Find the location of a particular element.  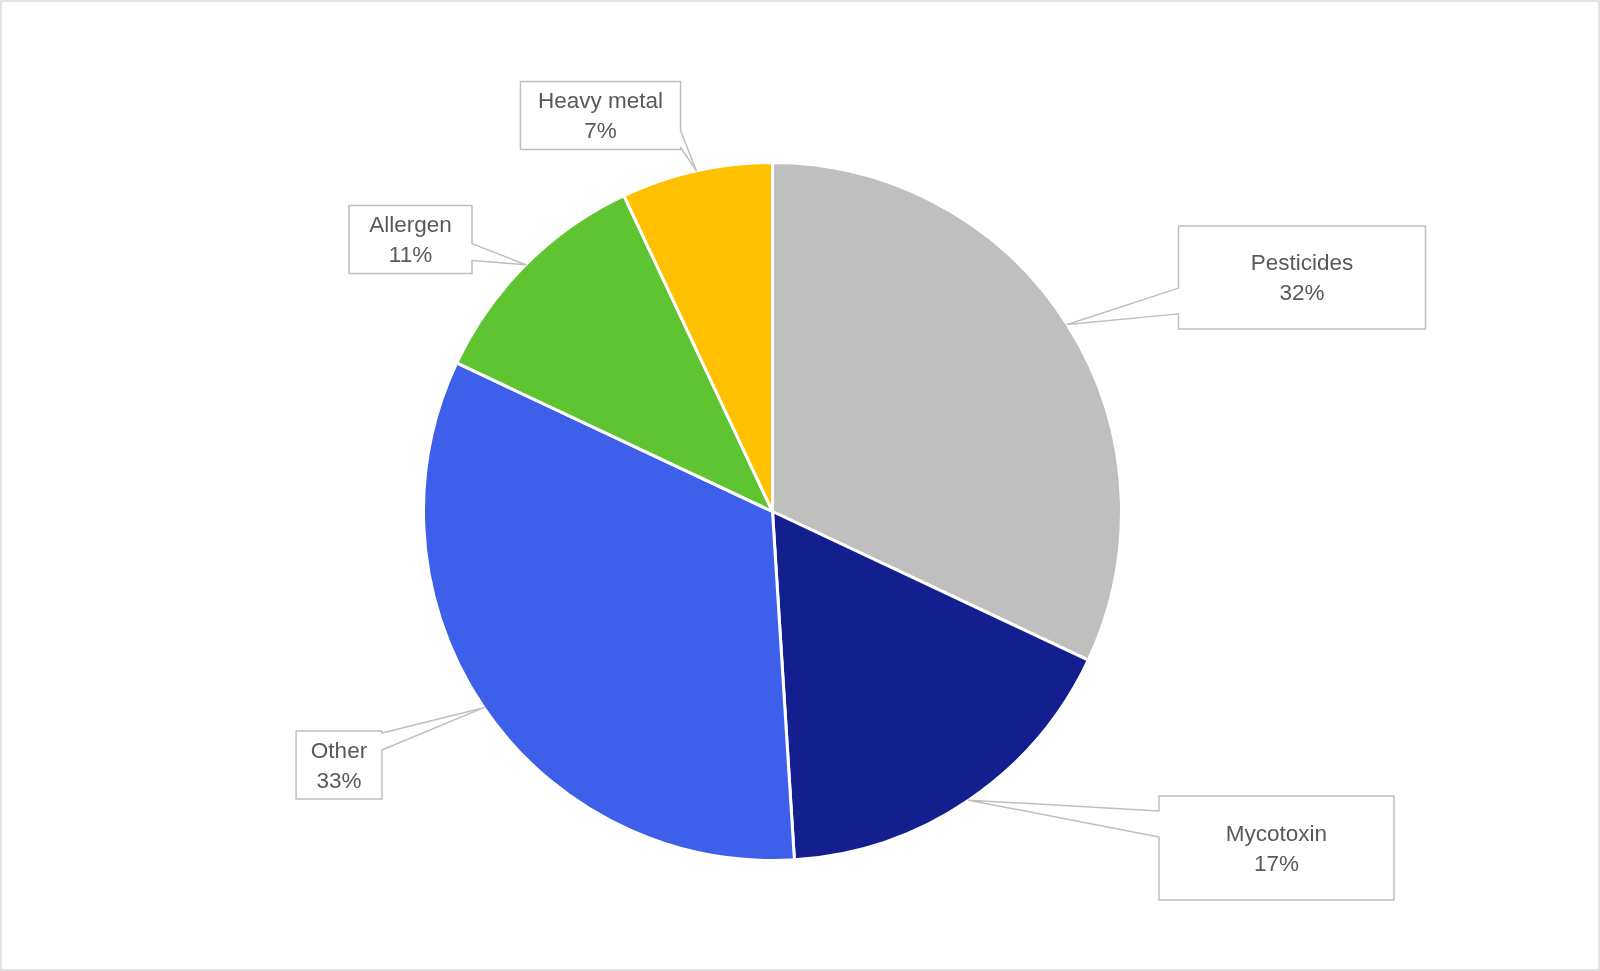

slice-label: Heavy metal is located at coordinates (600, 100).